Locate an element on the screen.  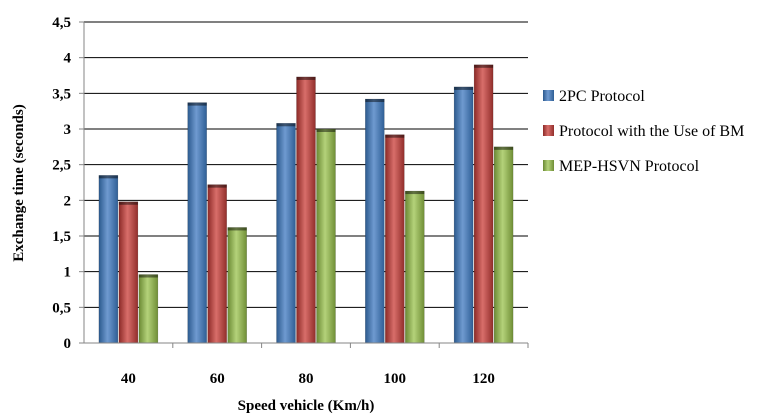
x-tick-label: 100 is located at coordinates (395, 379).